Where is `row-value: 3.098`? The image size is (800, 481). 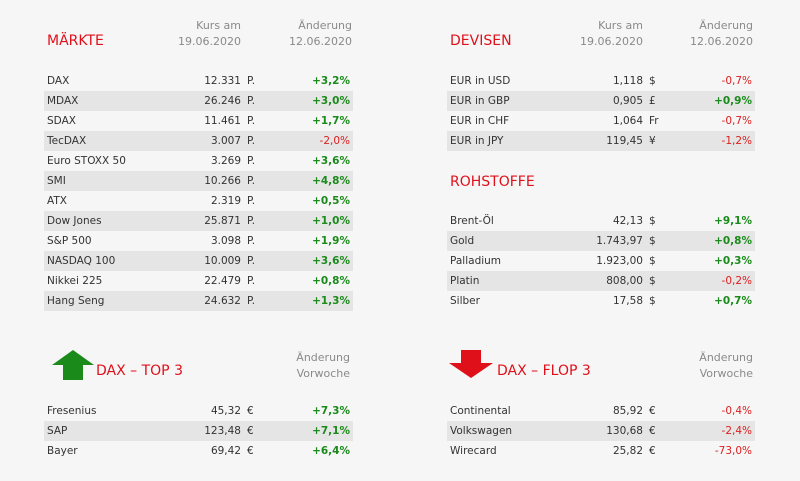
row-value: 3.098 is located at coordinates (225, 241).